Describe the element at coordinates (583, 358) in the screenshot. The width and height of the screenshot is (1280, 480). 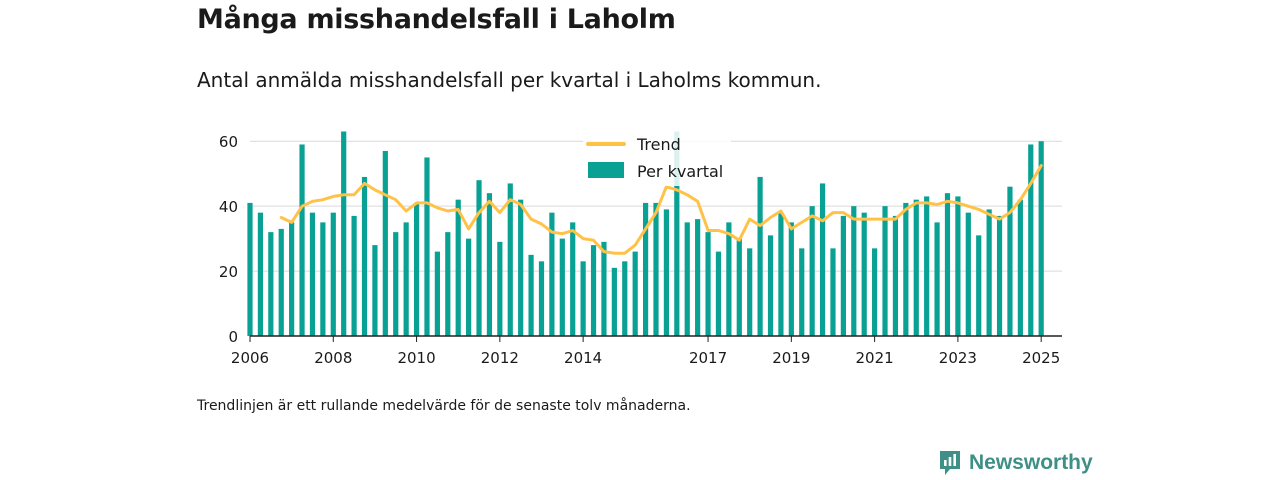
I see `x-tick-label: 2014` at that location.